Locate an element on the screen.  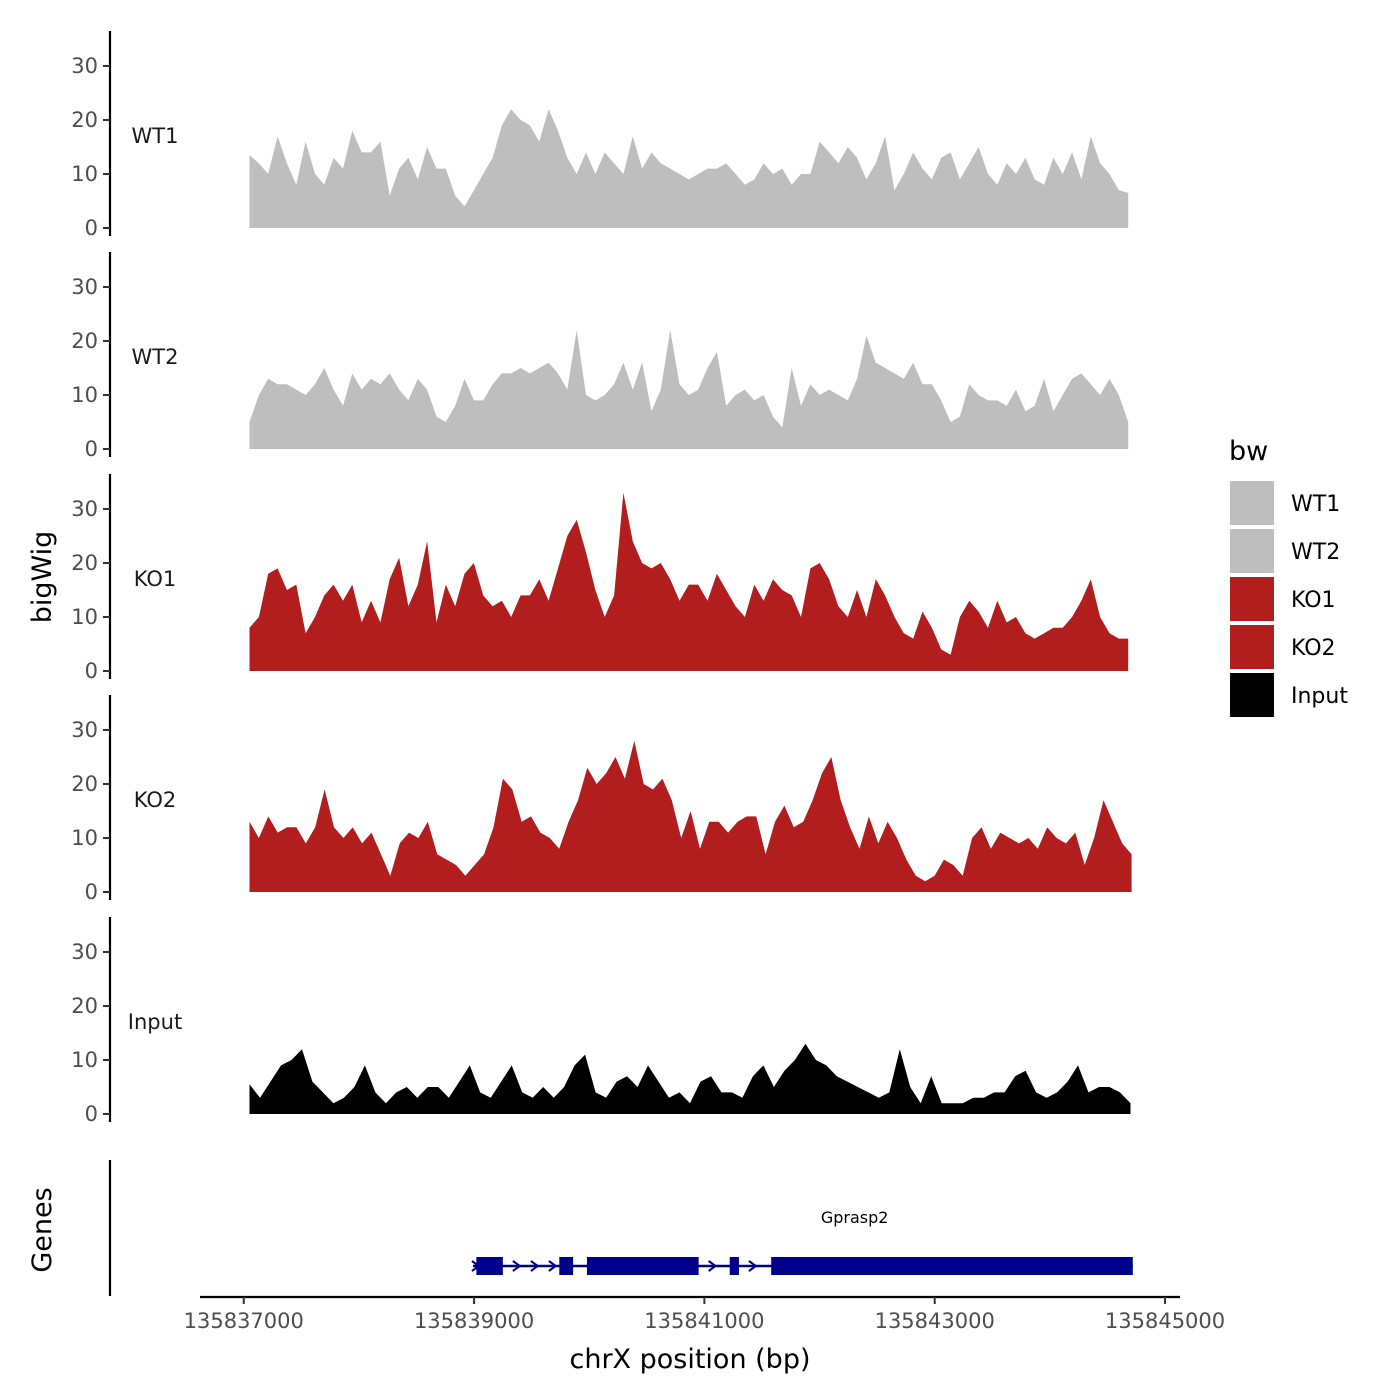
legend-swatch-input is located at coordinates (1252, 695).